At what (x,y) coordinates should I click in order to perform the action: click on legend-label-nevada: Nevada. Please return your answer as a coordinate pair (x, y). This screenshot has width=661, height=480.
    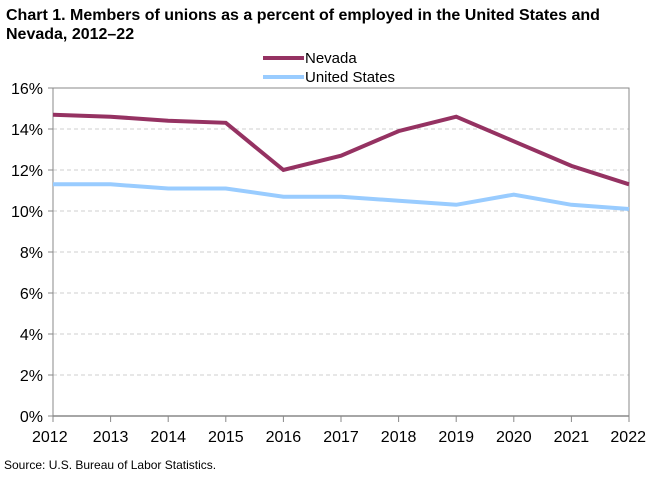
    Looking at the image, I should click on (331, 58).